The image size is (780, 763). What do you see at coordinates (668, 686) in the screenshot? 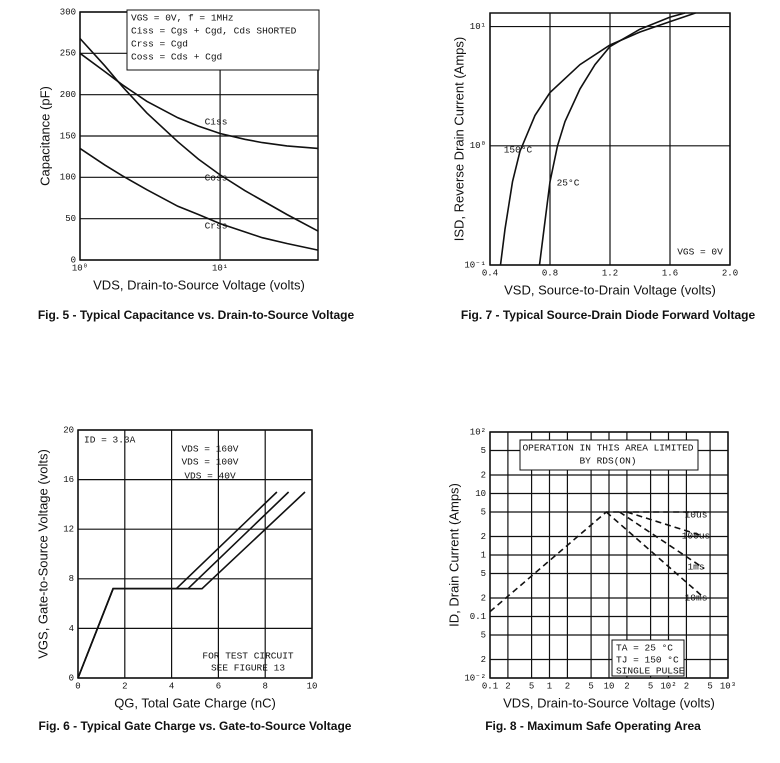
I see `x-tick-label: 10²` at bounding box center [668, 686].